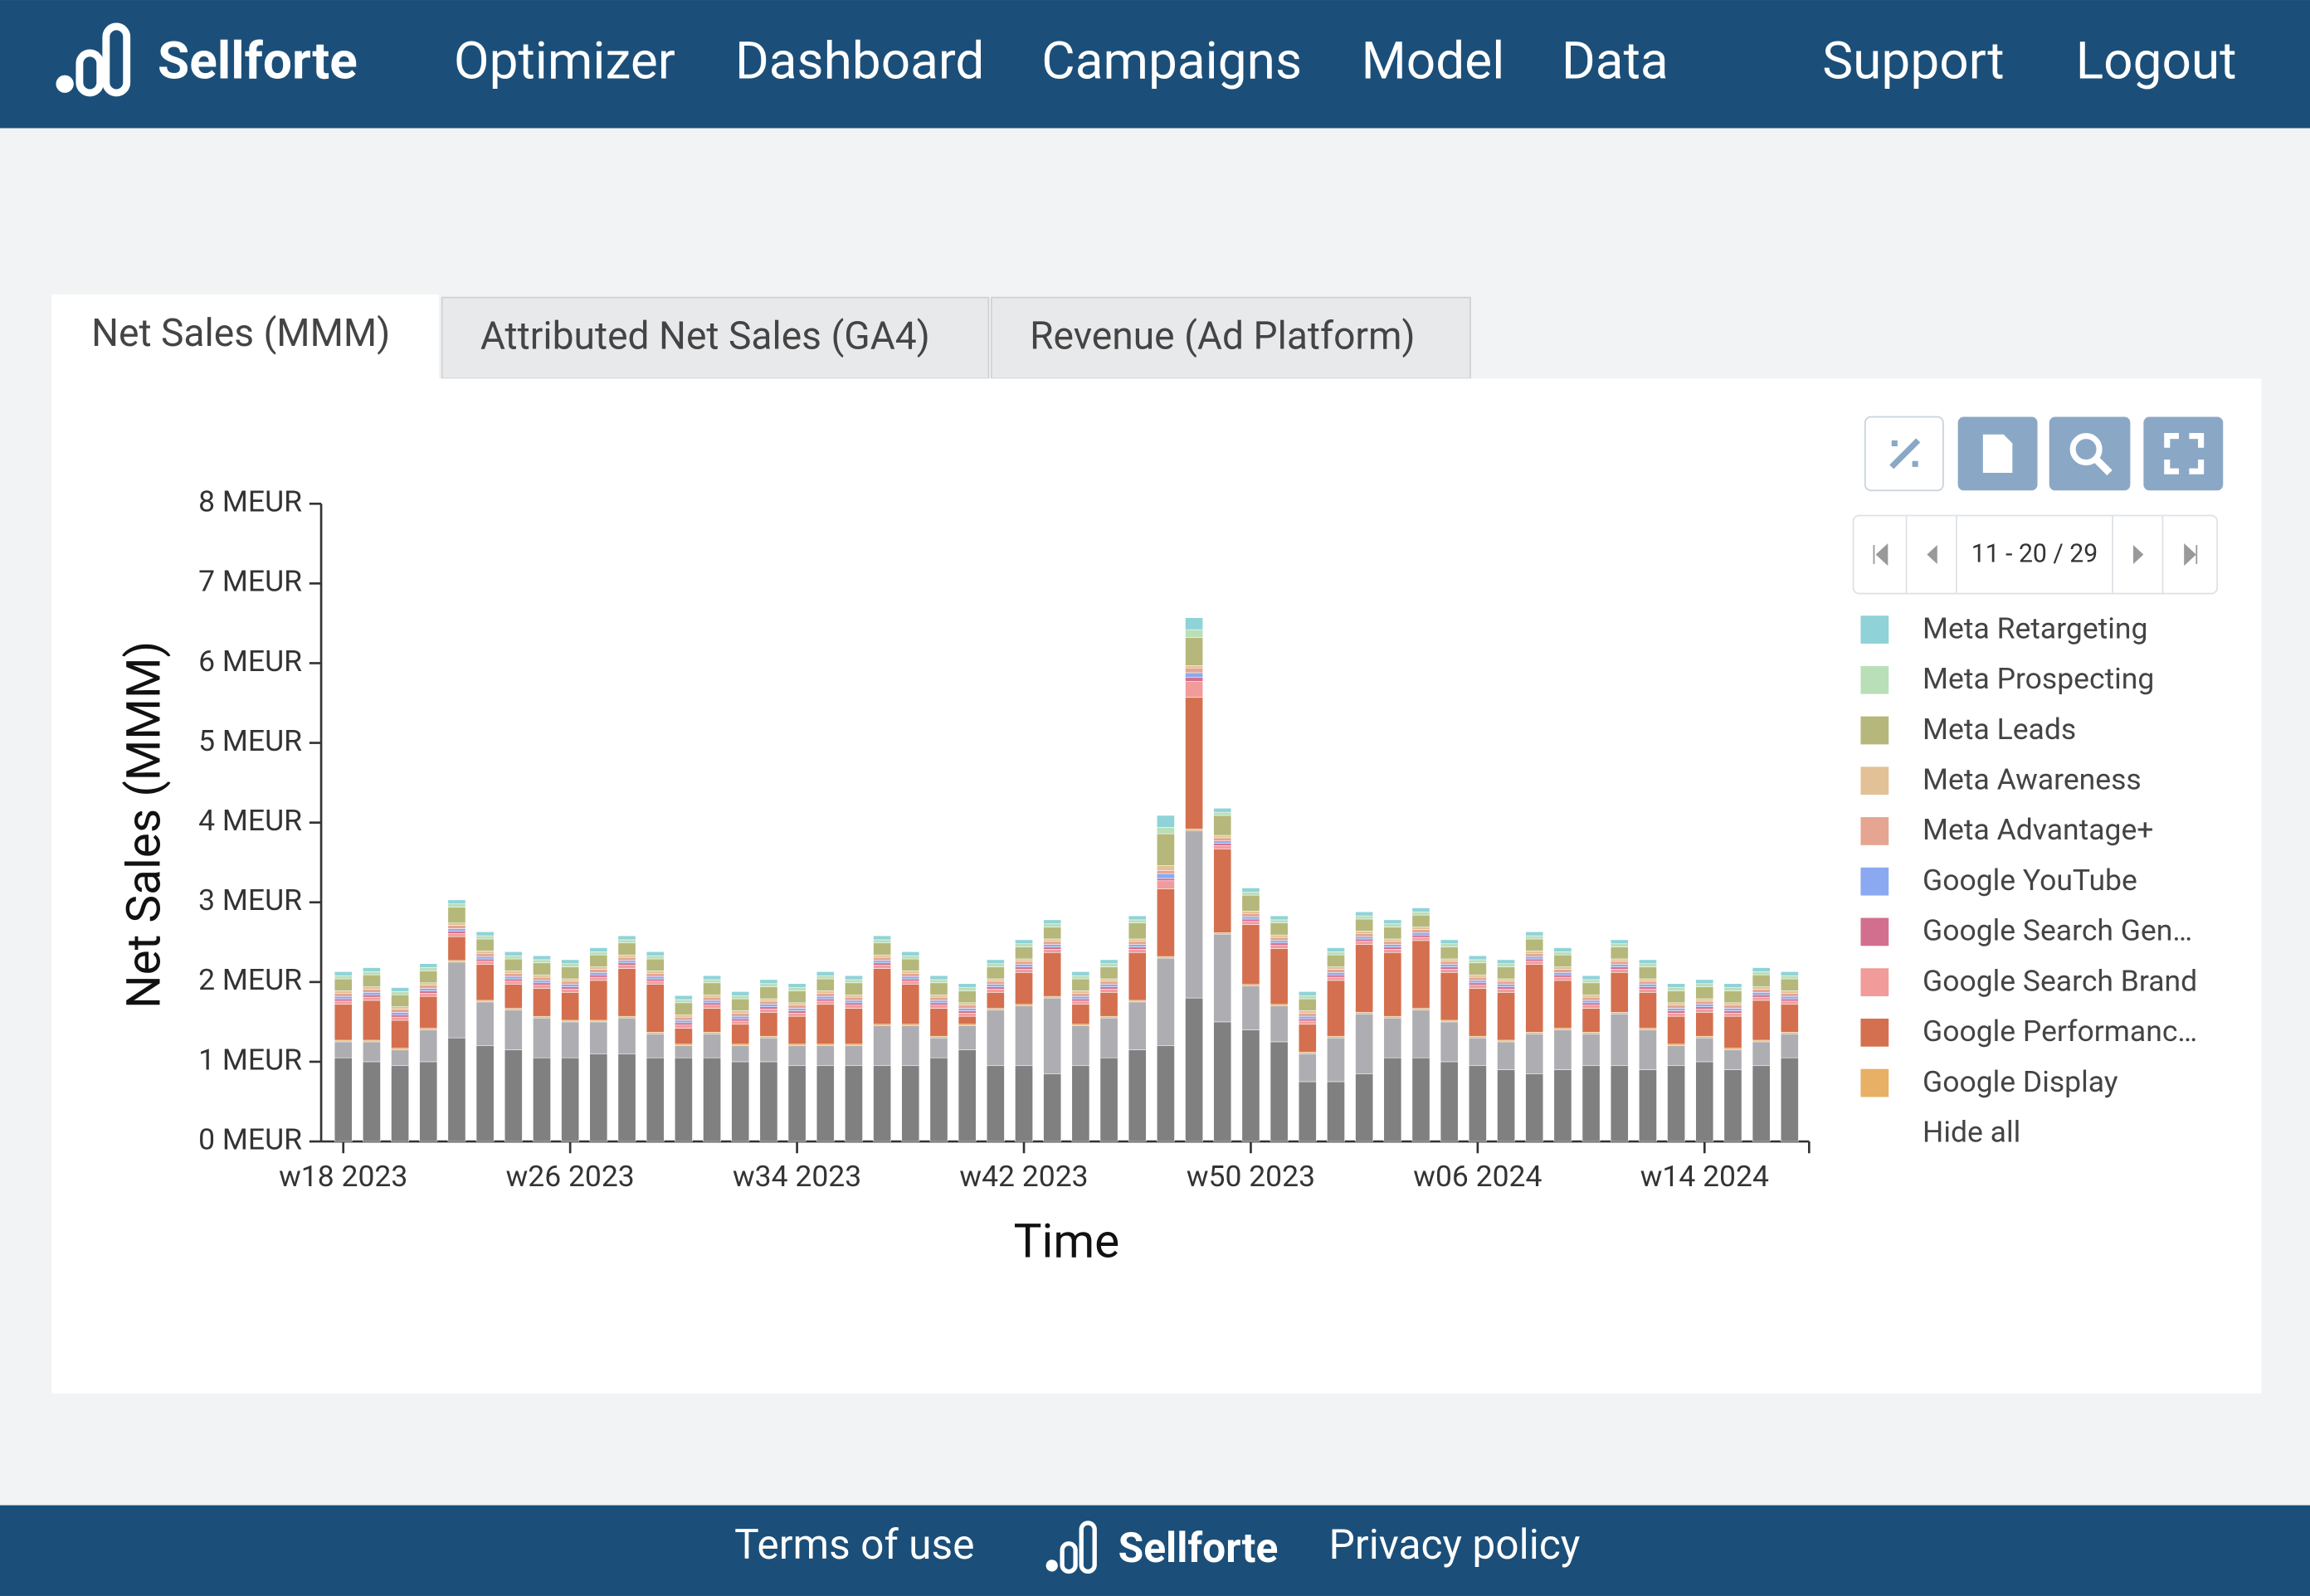  I want to click on nav-item: Model, so click(1433, 62).